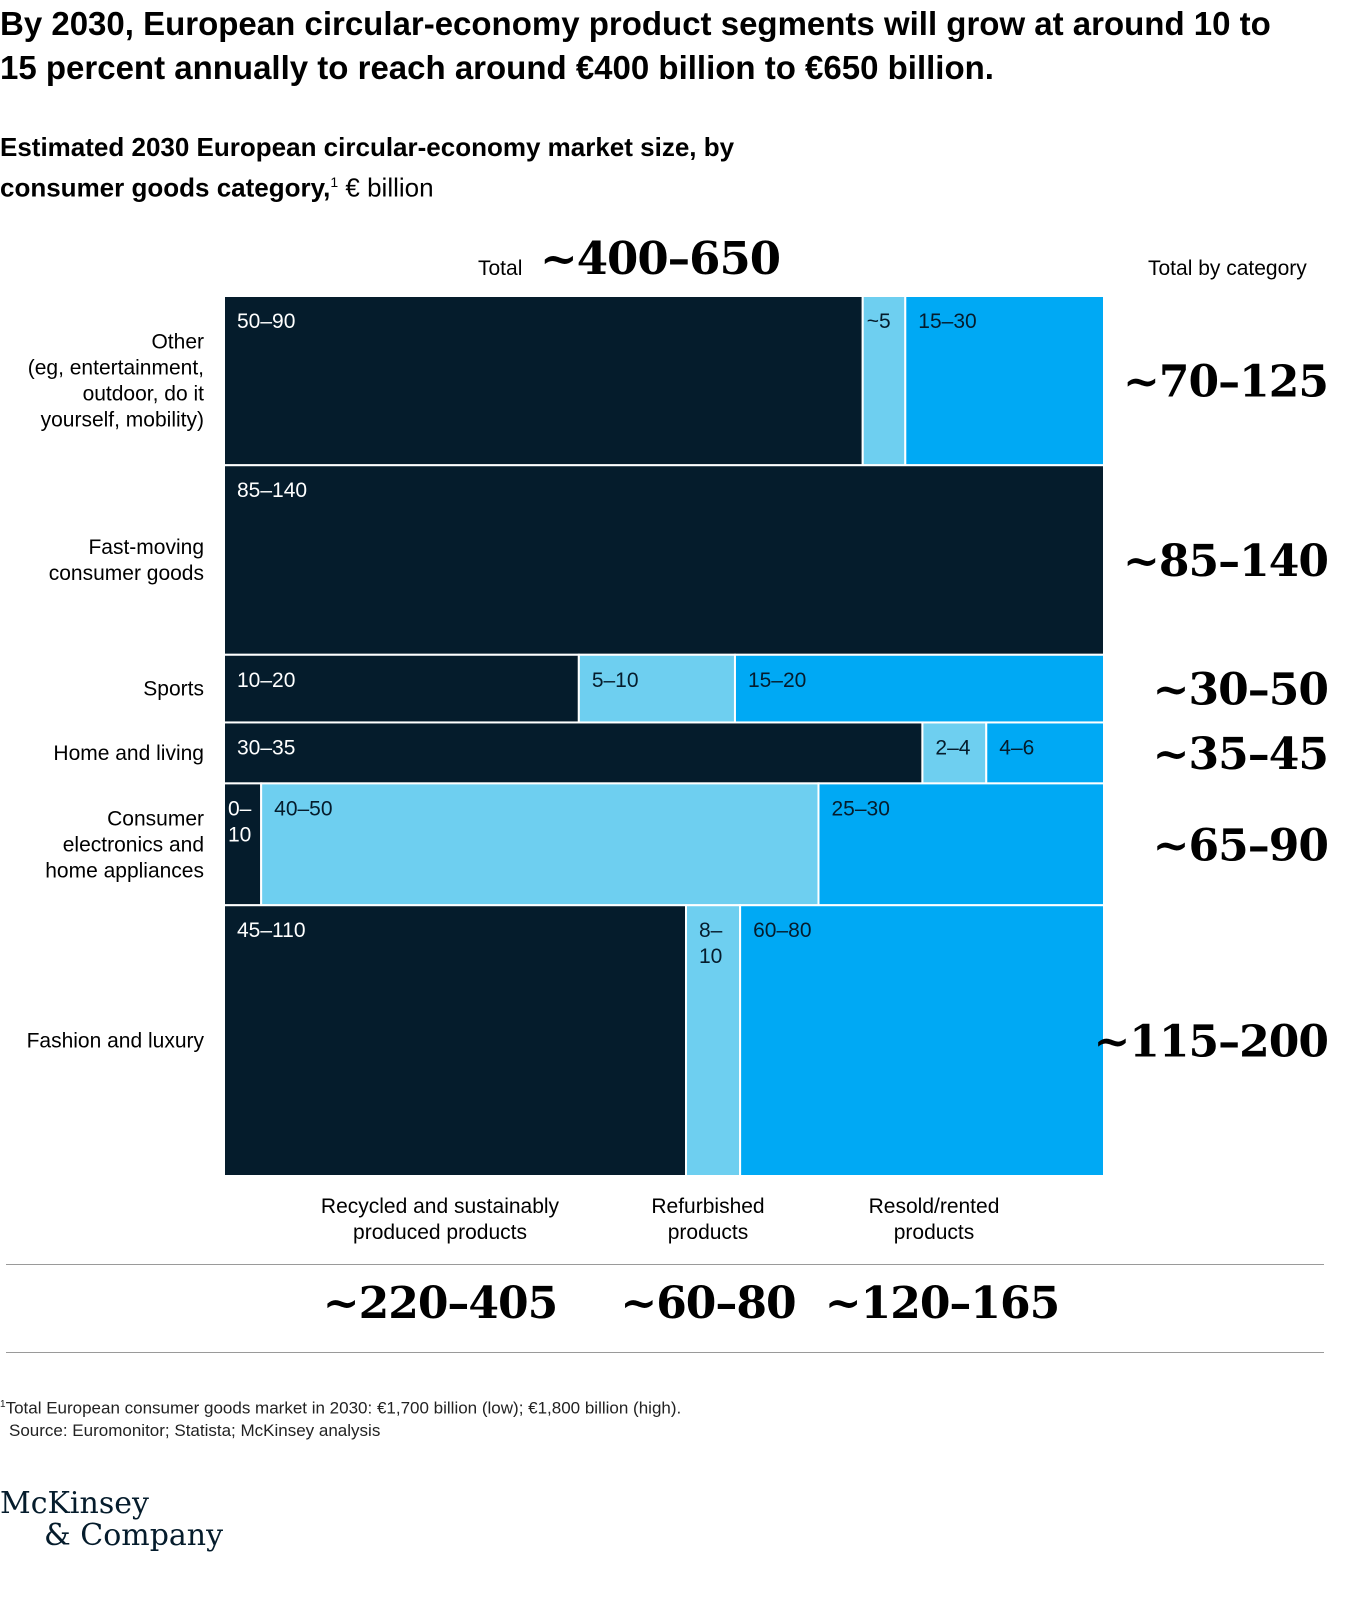  Describe the element at coordinates (934, 1220) in the screenshot. I see `column-label-resold: Resold/rented products` at that location.